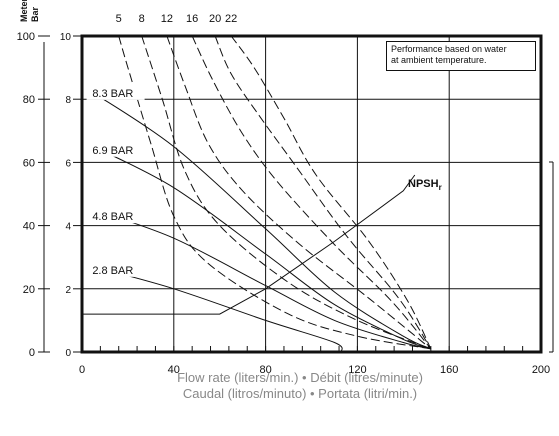  Describe the element at coordinates (29, 227) in the screenshot. I see `y-tick-label: 40` at that location.